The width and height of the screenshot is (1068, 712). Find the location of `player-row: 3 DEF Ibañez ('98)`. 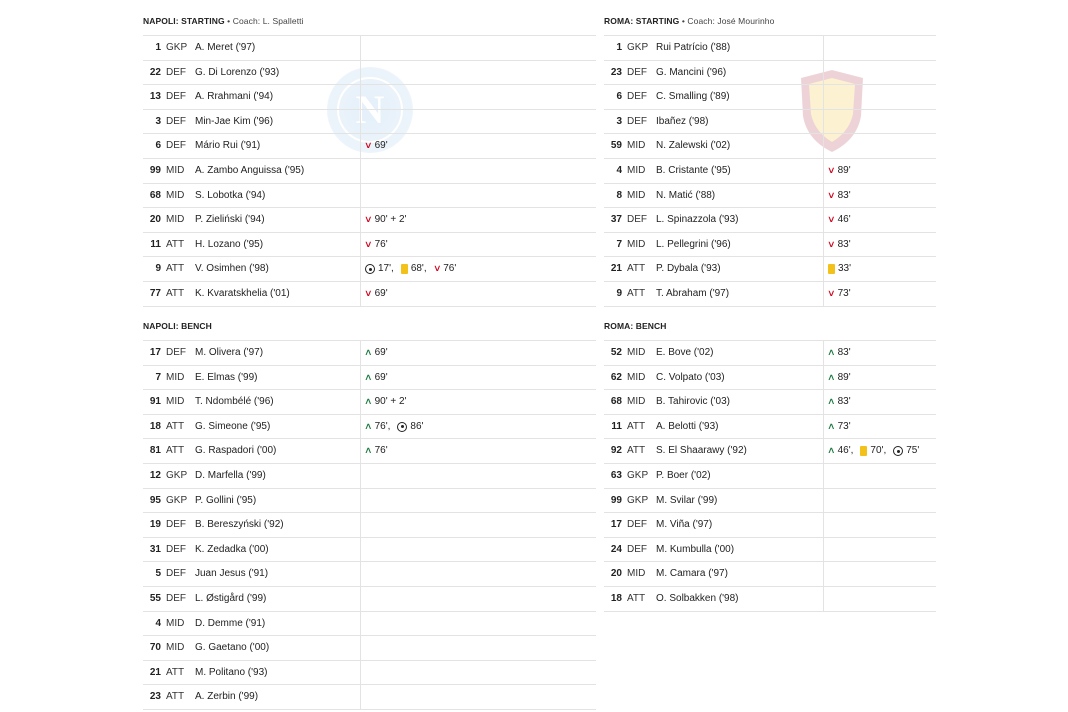

player-row: 3 DEF Ibañez ('98) is located at coordinates (770, 122).